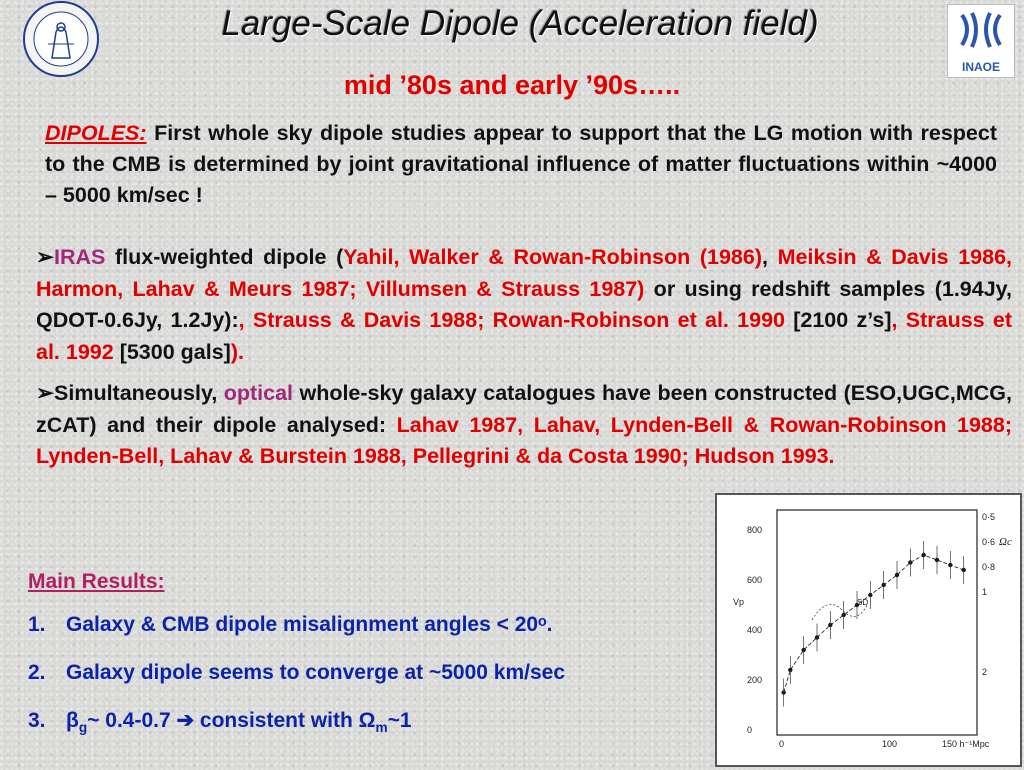 This screenshot has height=770, width=1024. Describe the element at coordinates (1005, 542) in the screenshot. I see `y-right-label: Ωc` at that location.